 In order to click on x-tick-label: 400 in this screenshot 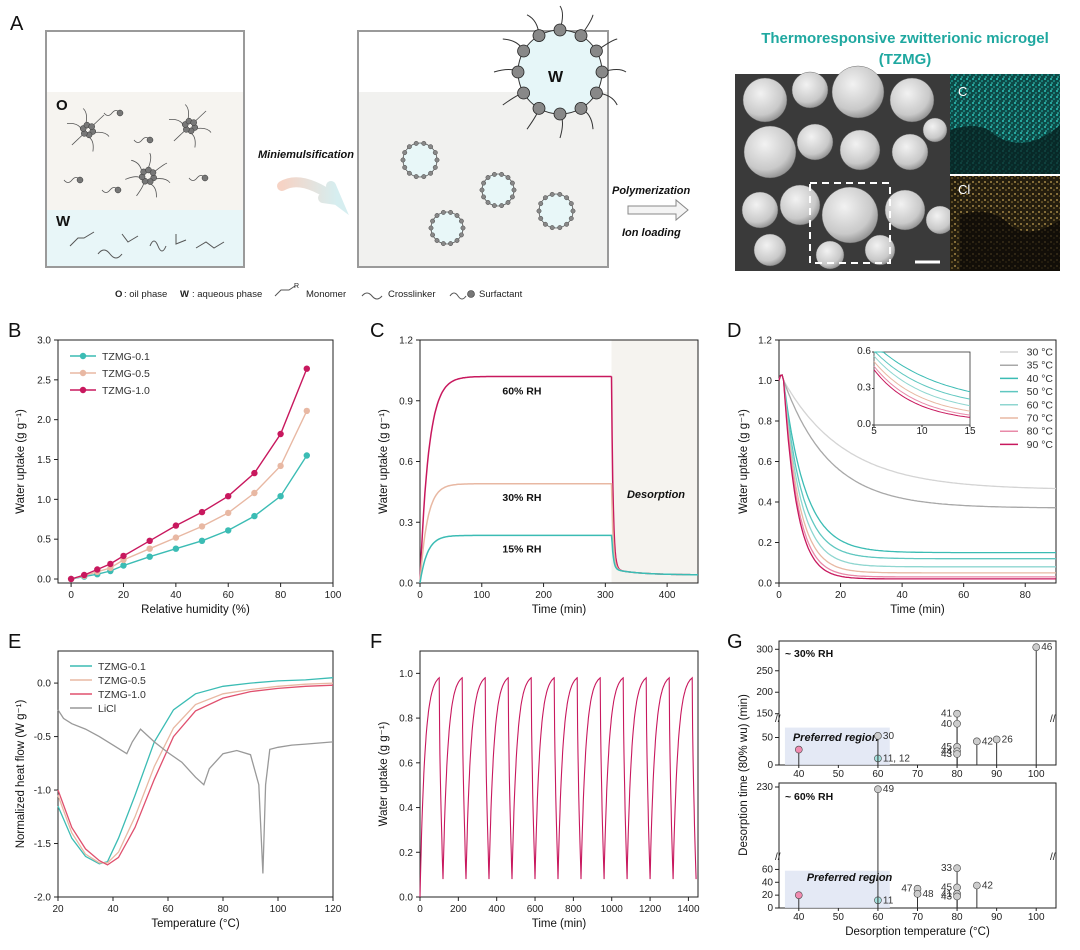, I will do `click(667, 595)`.